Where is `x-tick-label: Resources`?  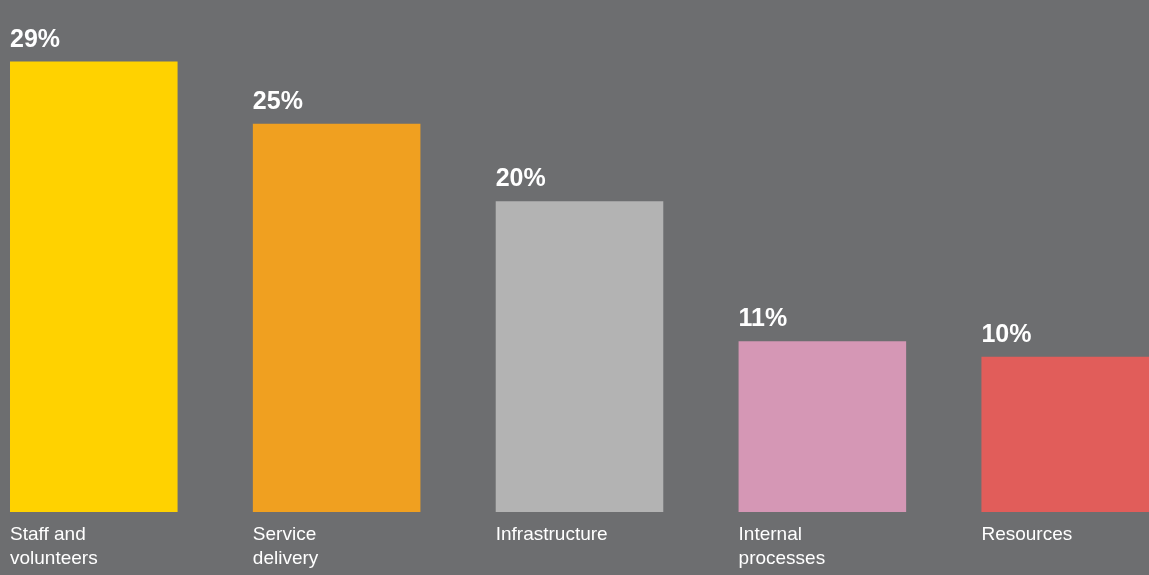
x-tick-label: Resources is located at coordinates (1027, 533).